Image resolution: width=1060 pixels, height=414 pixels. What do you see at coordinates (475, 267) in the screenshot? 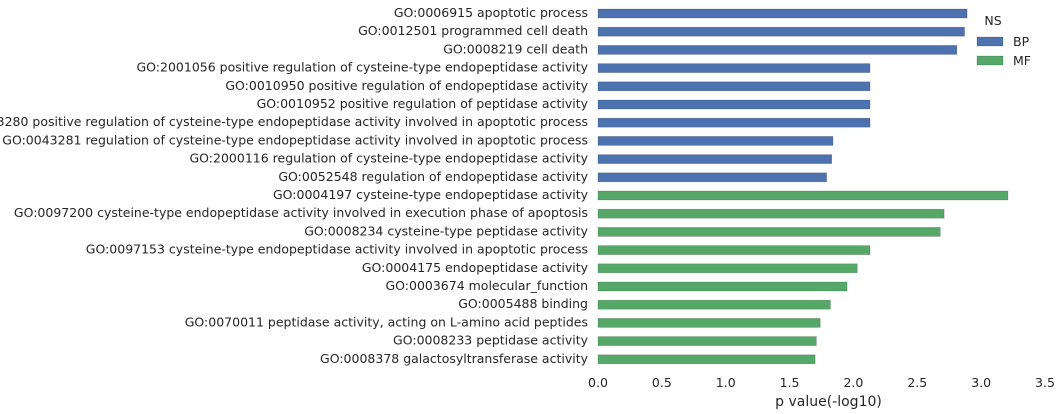
I see `category-label: GO:0004175 endopeptidase activity` at bounding box center [475, 267].